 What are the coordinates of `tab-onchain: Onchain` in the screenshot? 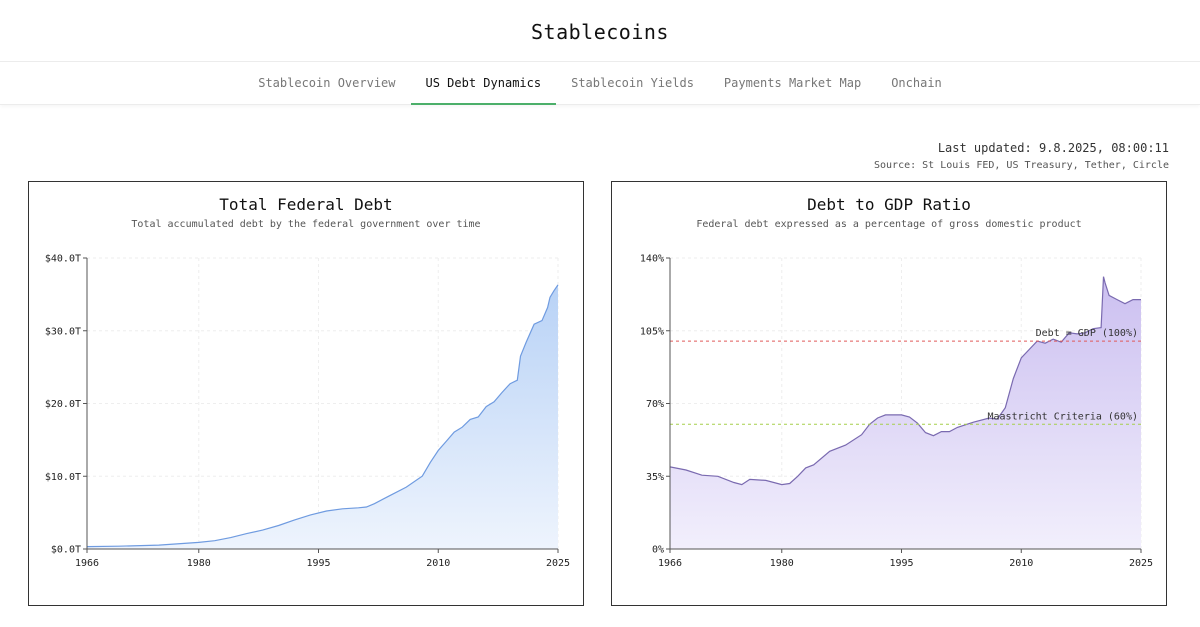 It's located at (916, 83).